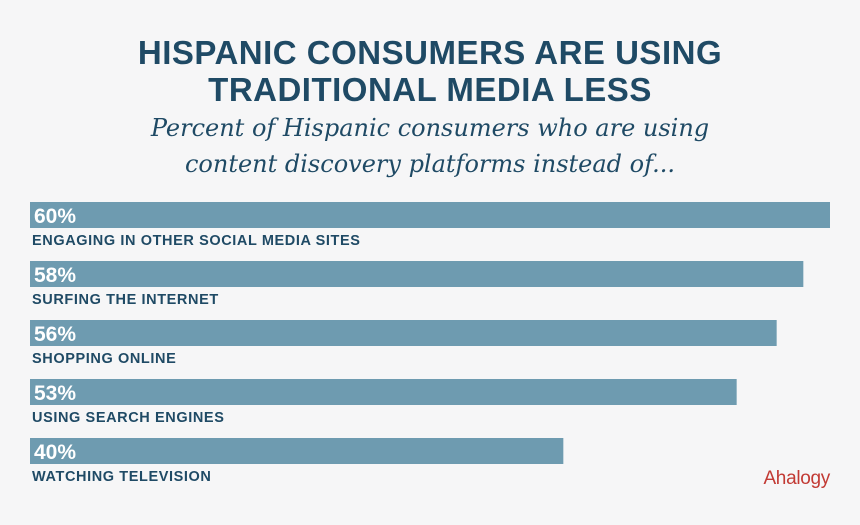 The image size is (860, 525). I want to click on bar-value-label-5: 40%, so click(55, 452).